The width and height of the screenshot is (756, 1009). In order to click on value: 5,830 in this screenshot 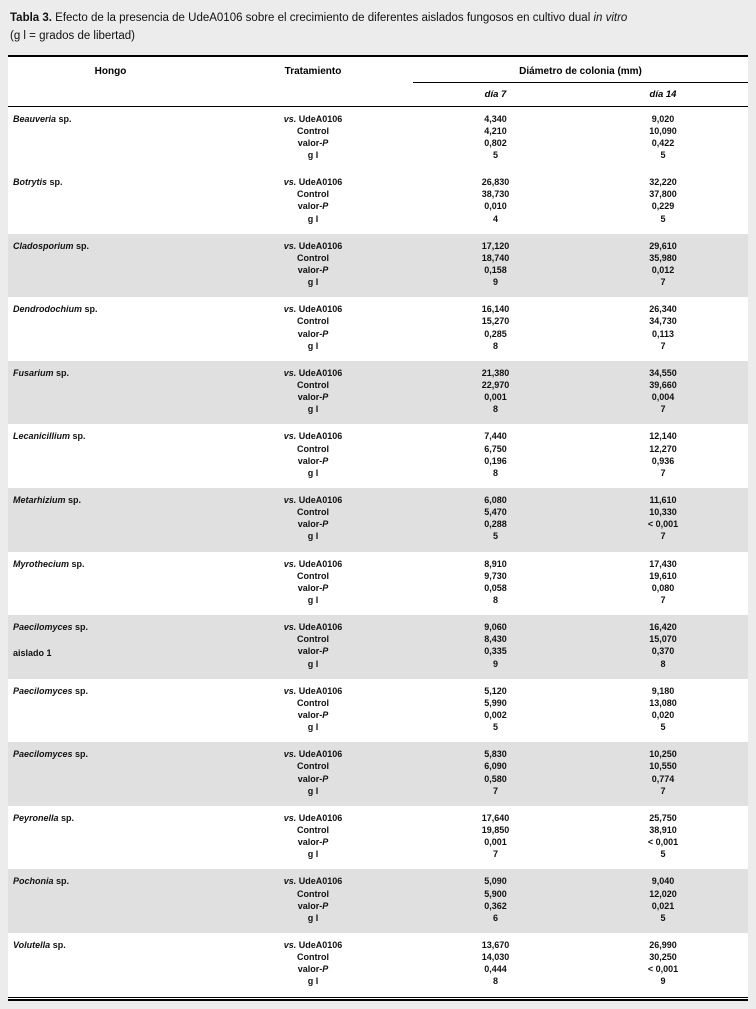, I will do `click(495, 754)`.